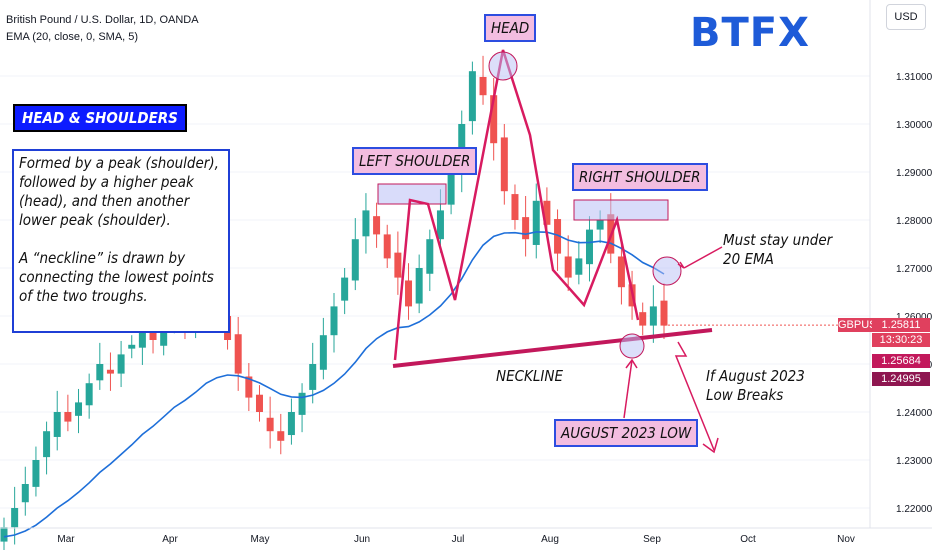 The height and width of the screenshot is (550, 932). Describe the element at coordinates (102, 20) in the screenshot. I see `symbol-title: British Pound / U.S. Dollar, 1D, OANDA` at that location.